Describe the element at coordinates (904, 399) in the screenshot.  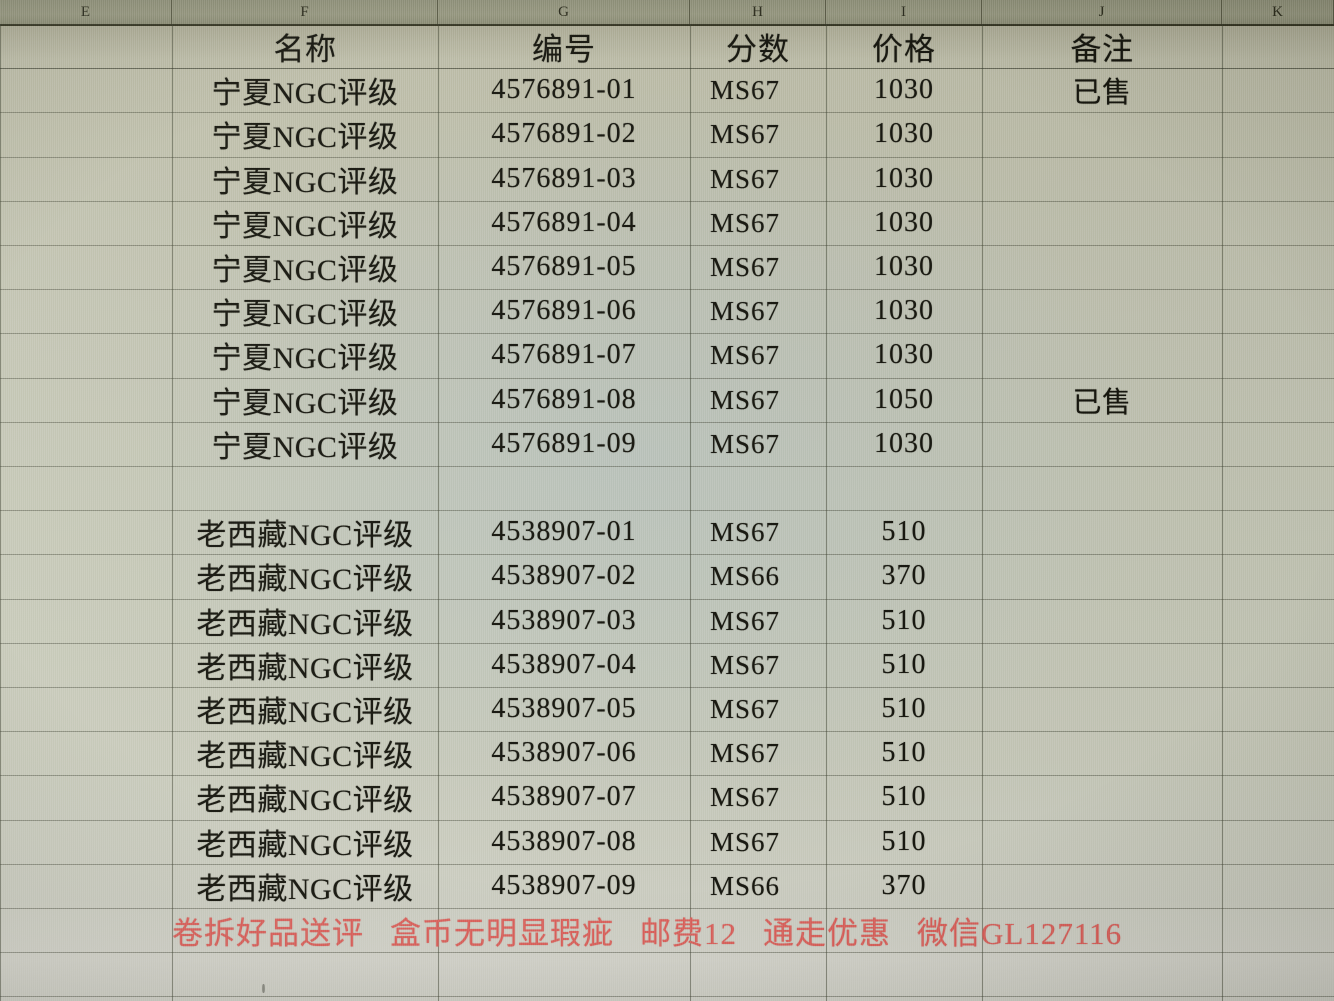
I see `cell-price: 1050` at that location.